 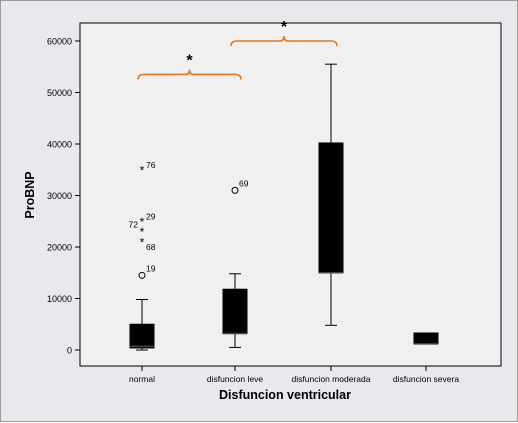 I want to click on y-tick-label: 0, so click(x=69, y=351).